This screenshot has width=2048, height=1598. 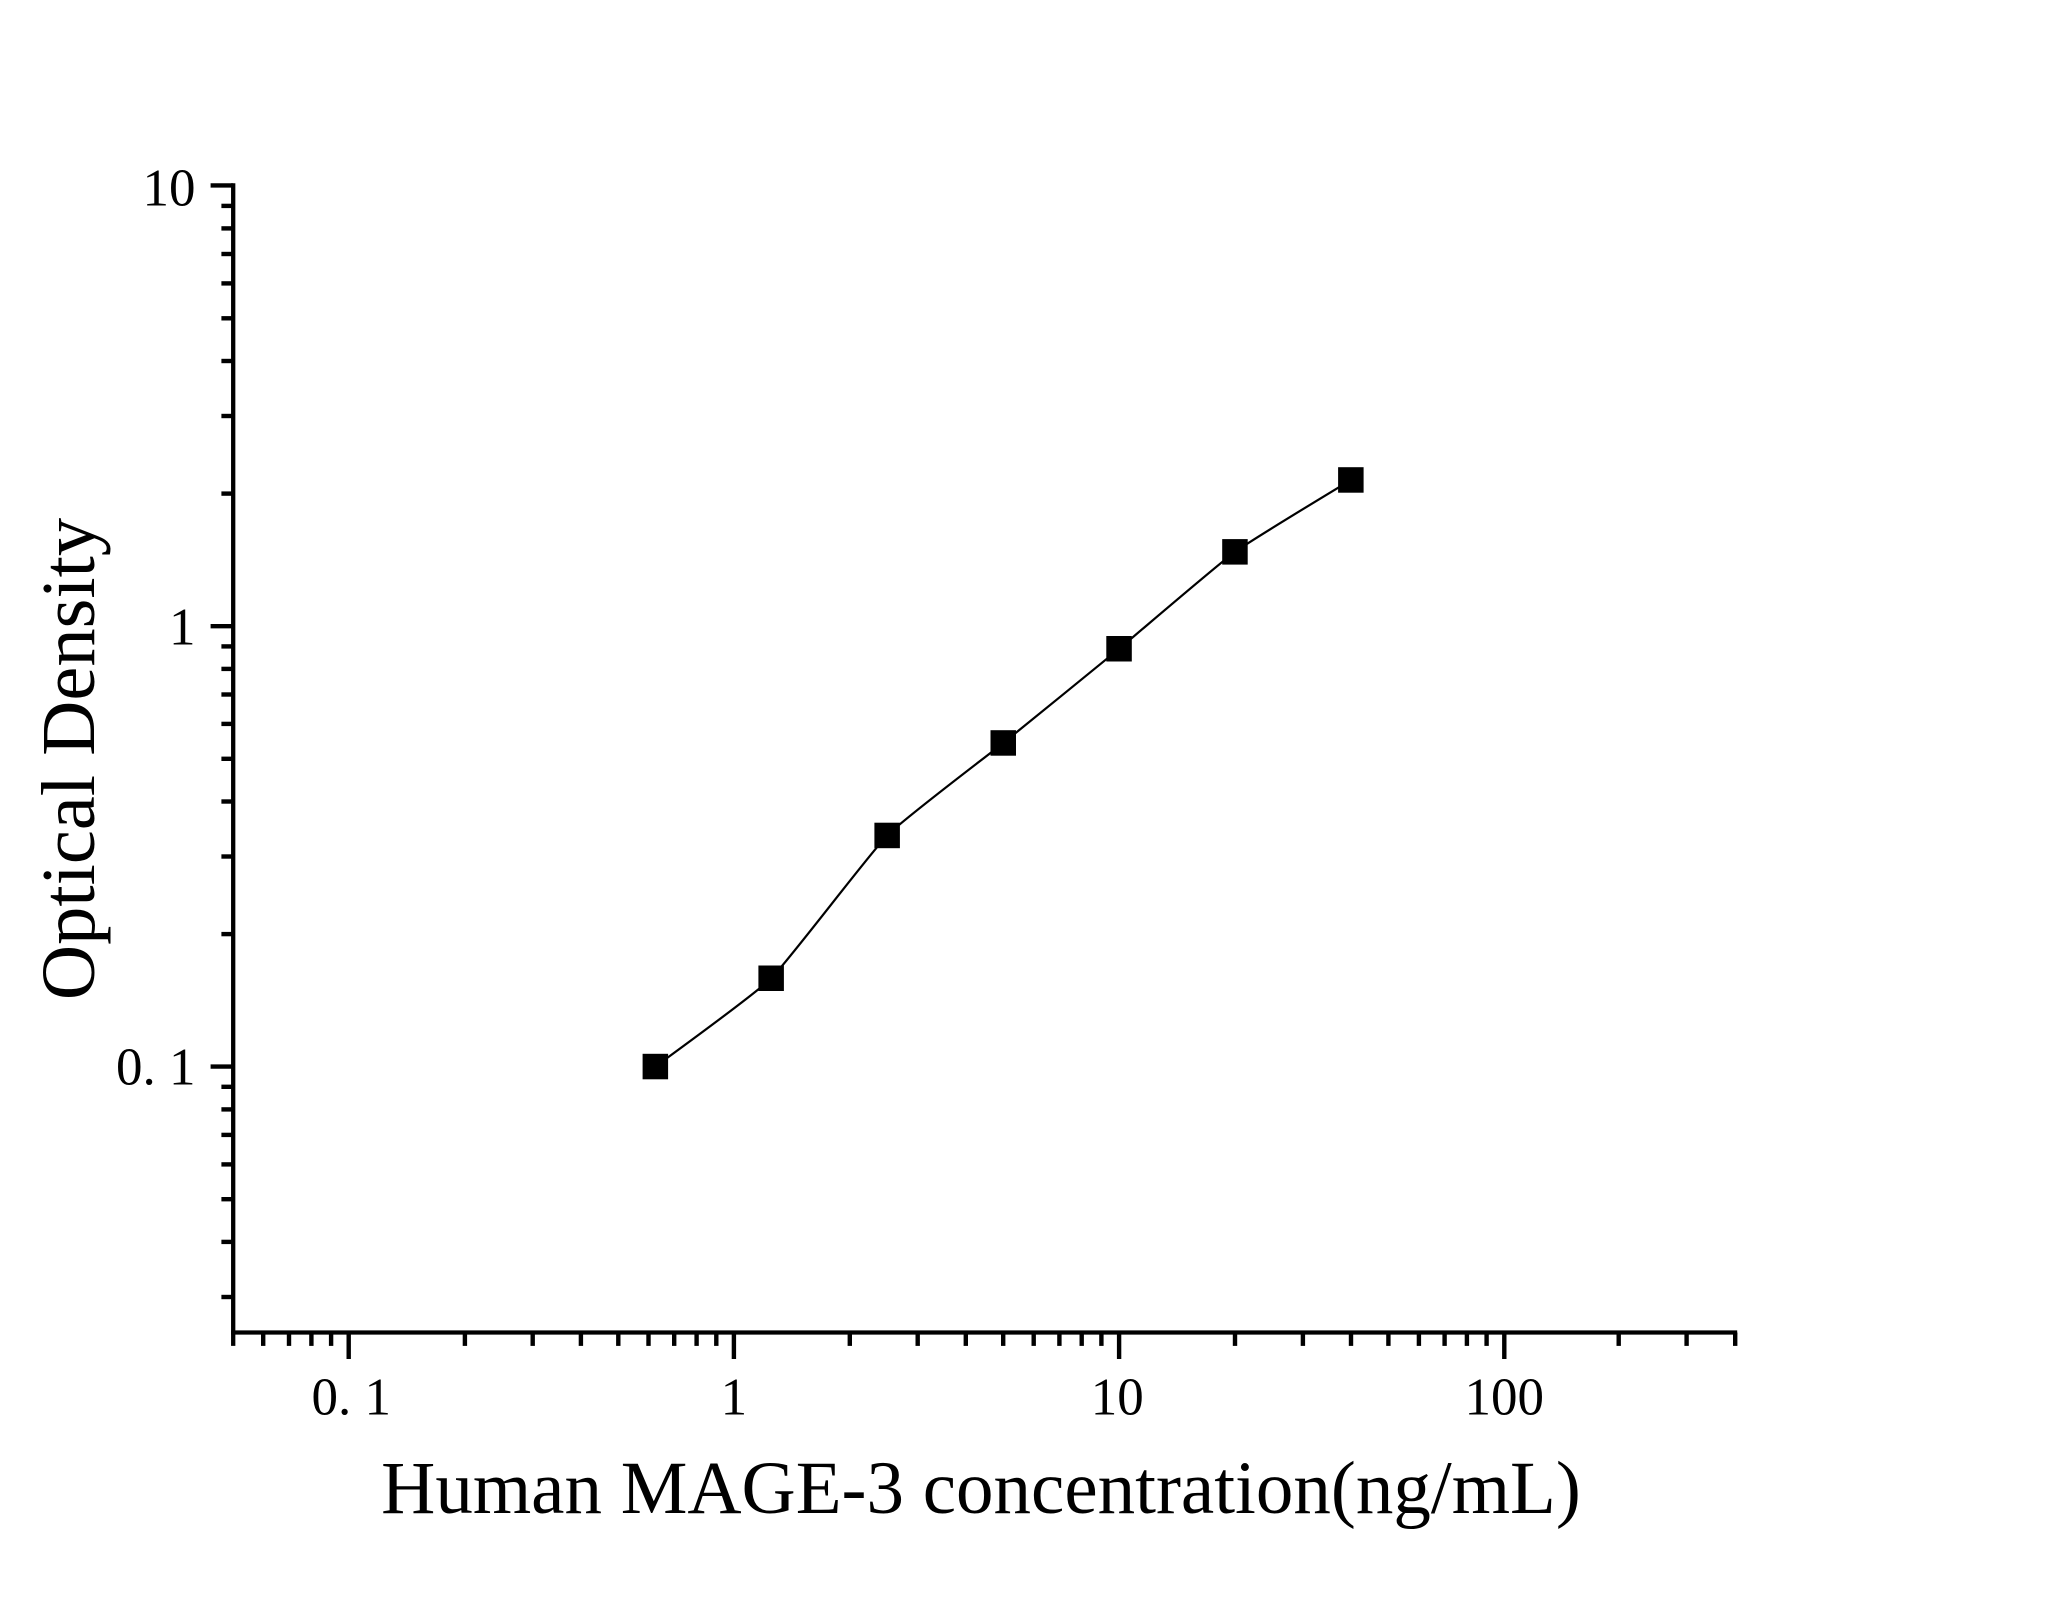 I want to click on svg-text: 100, so click(x=1505, y=1397).